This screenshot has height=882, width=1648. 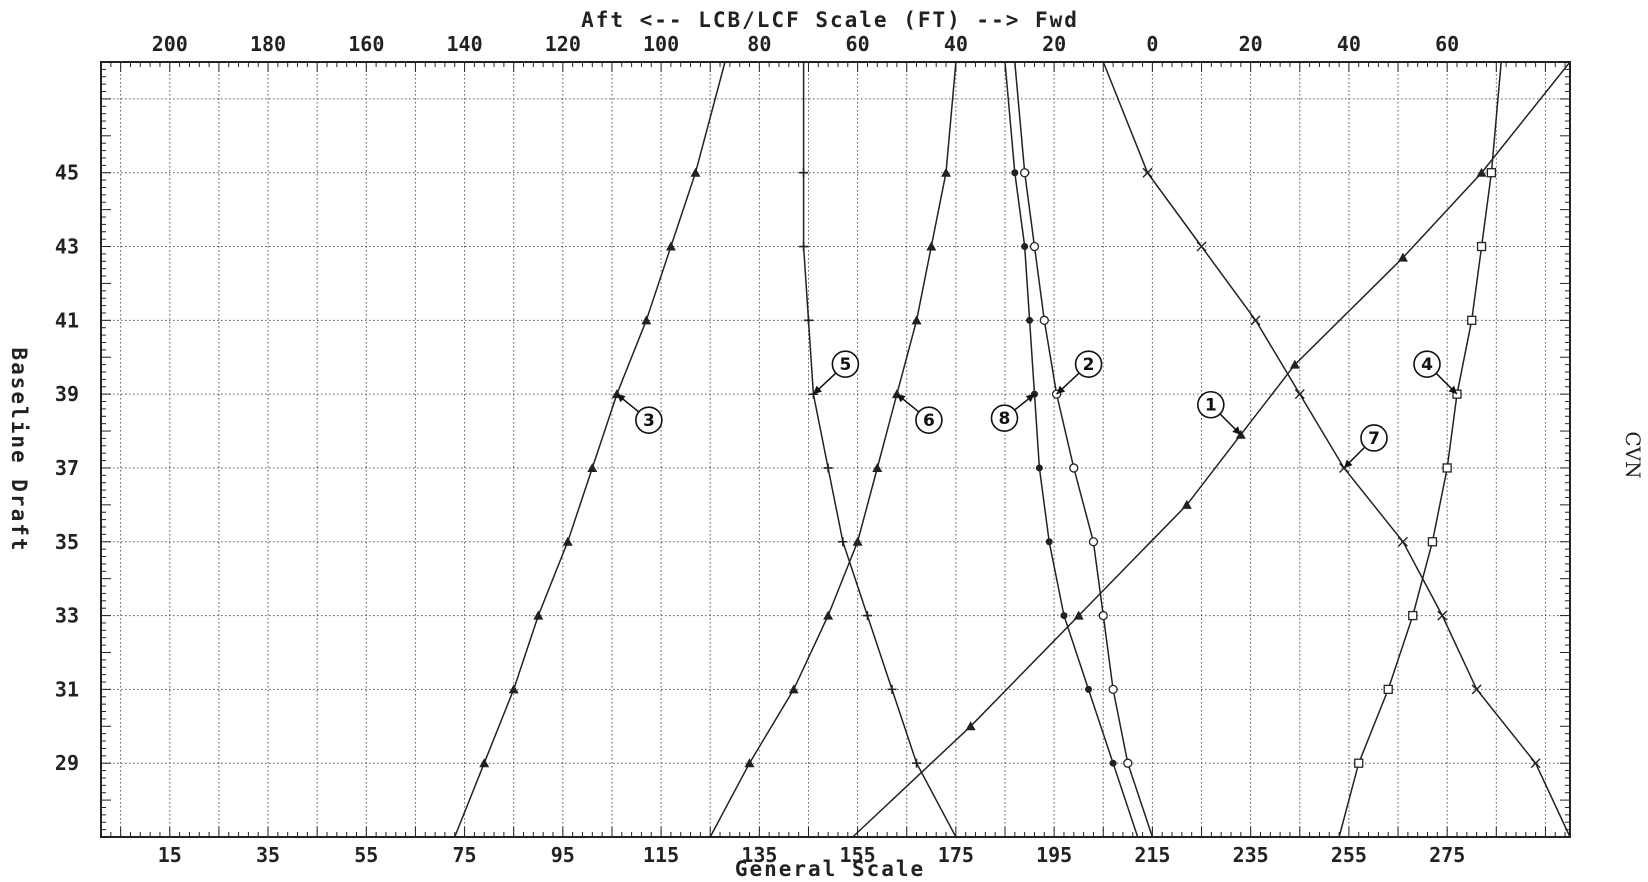 I want to click on top-axis-title: Aft <-- LCB/LCF Scale (FT) --> Fwd, so click(x=830, y=20).